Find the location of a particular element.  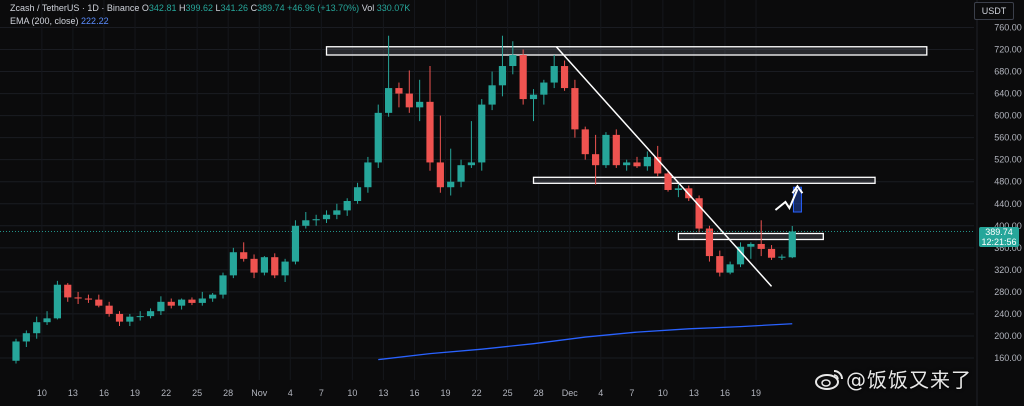

price-tick-label: 400.00 is located at coordinates (1008, 226).